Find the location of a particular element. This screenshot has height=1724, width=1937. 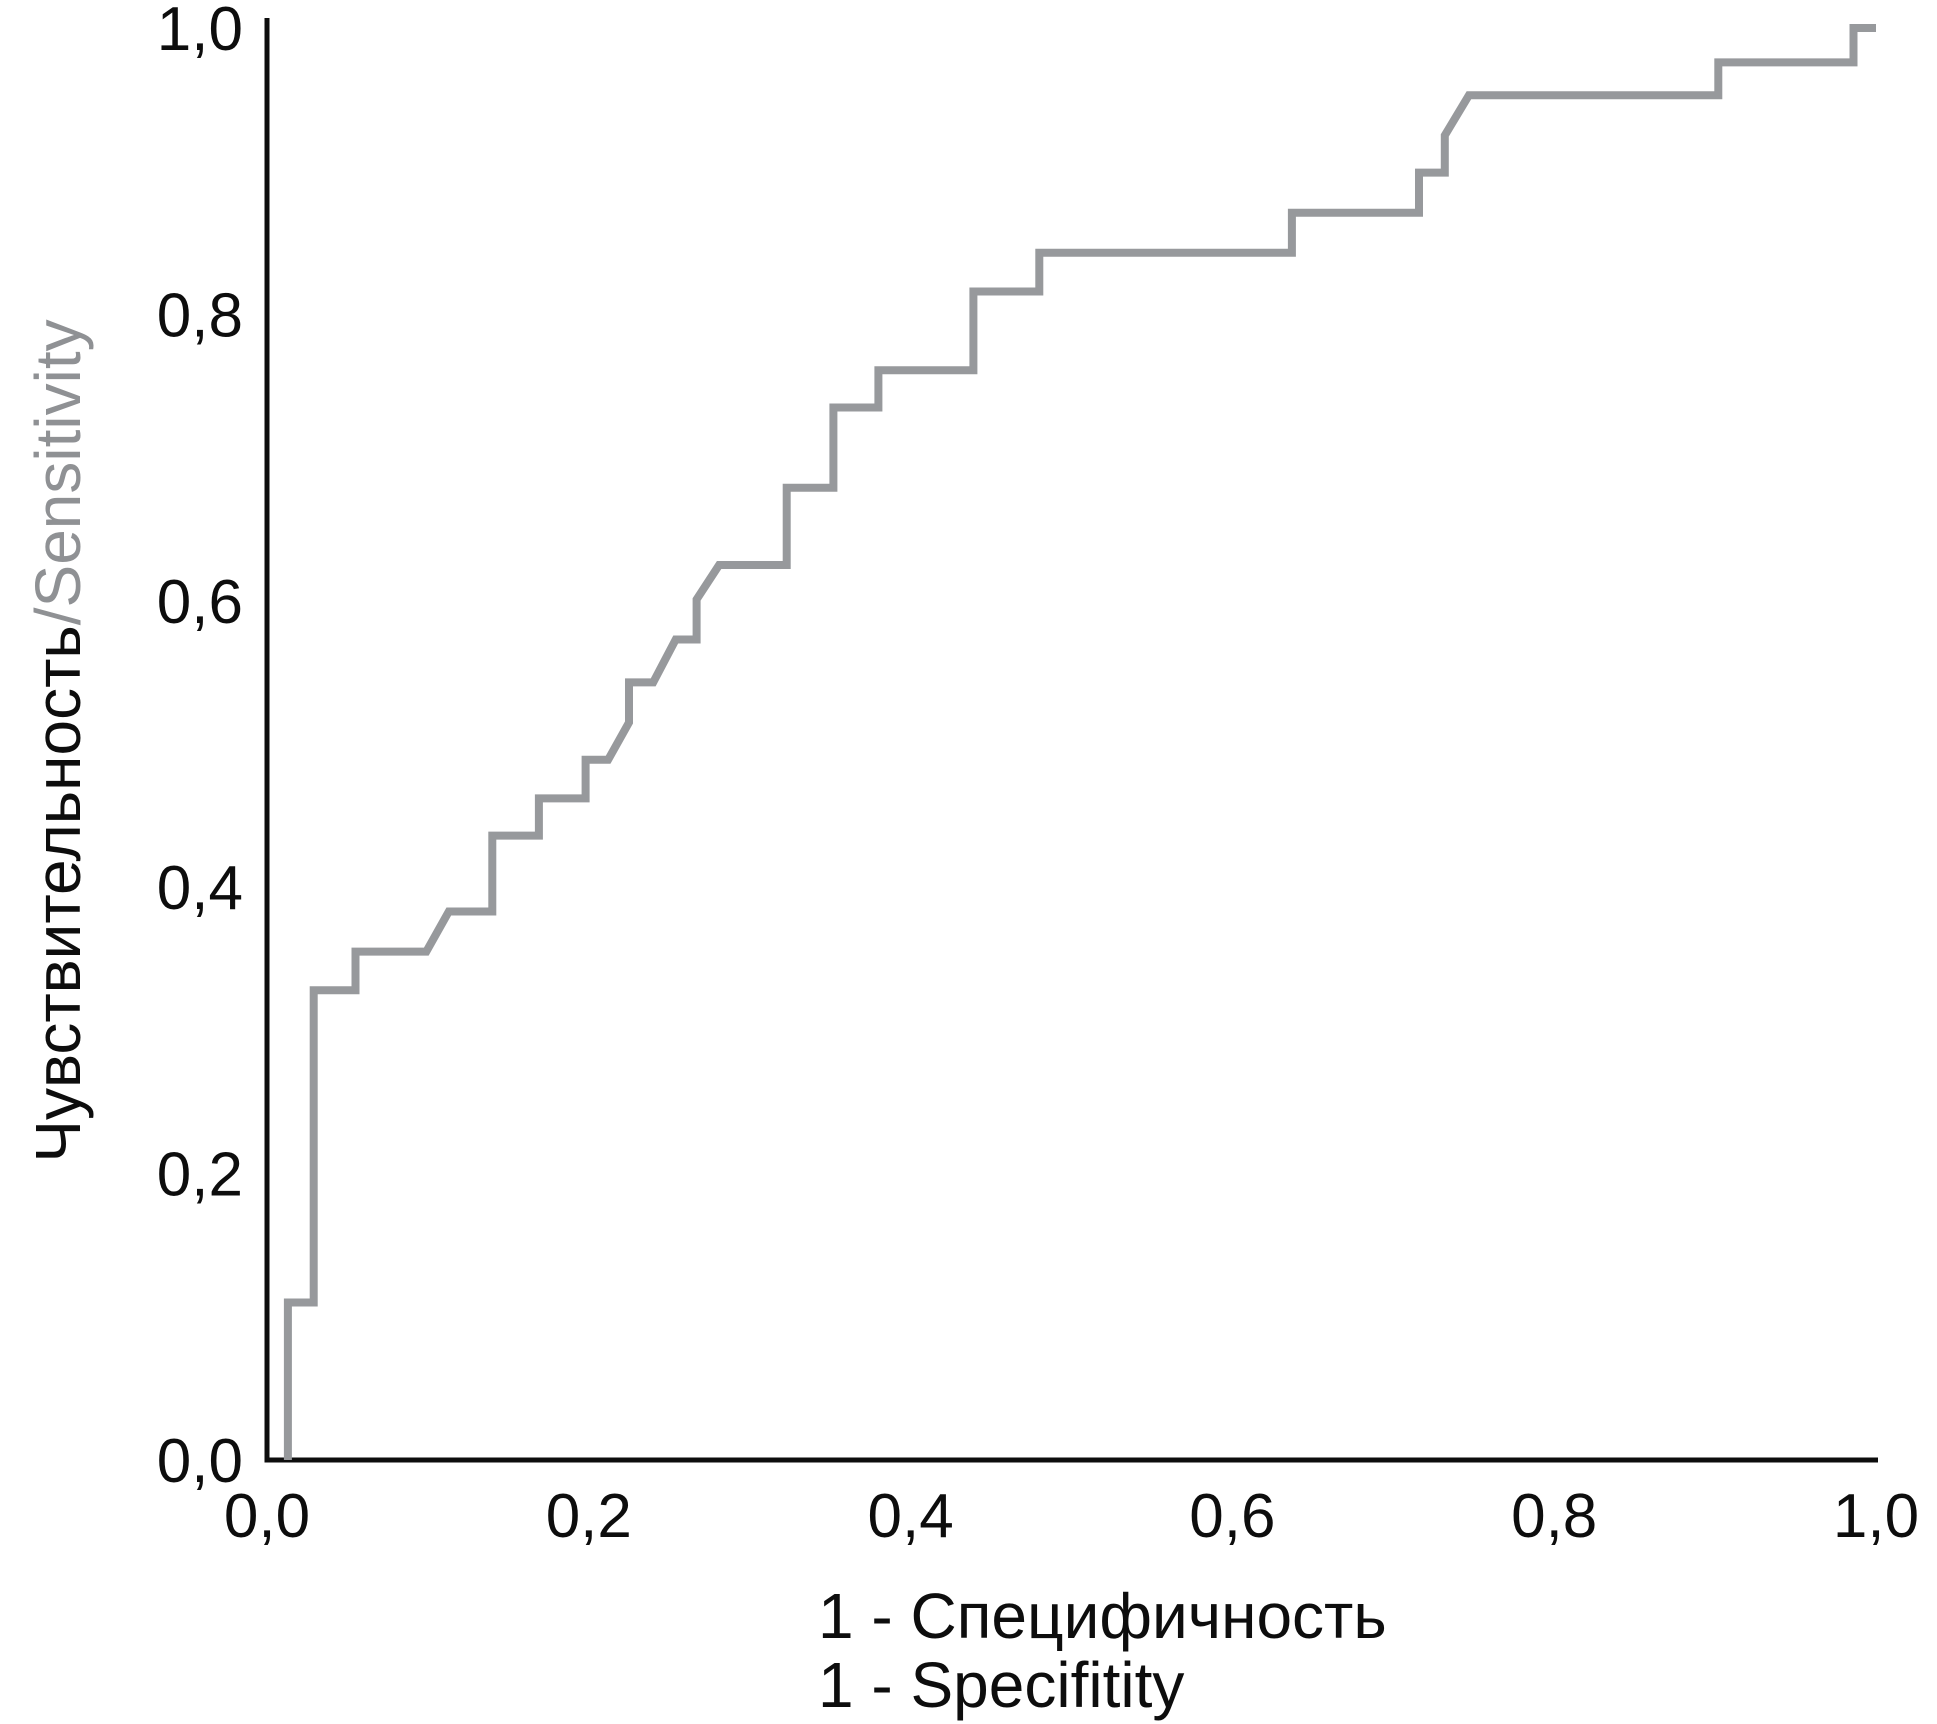

y-tick-label: 0,2 is located at coordinates (200, 1175).